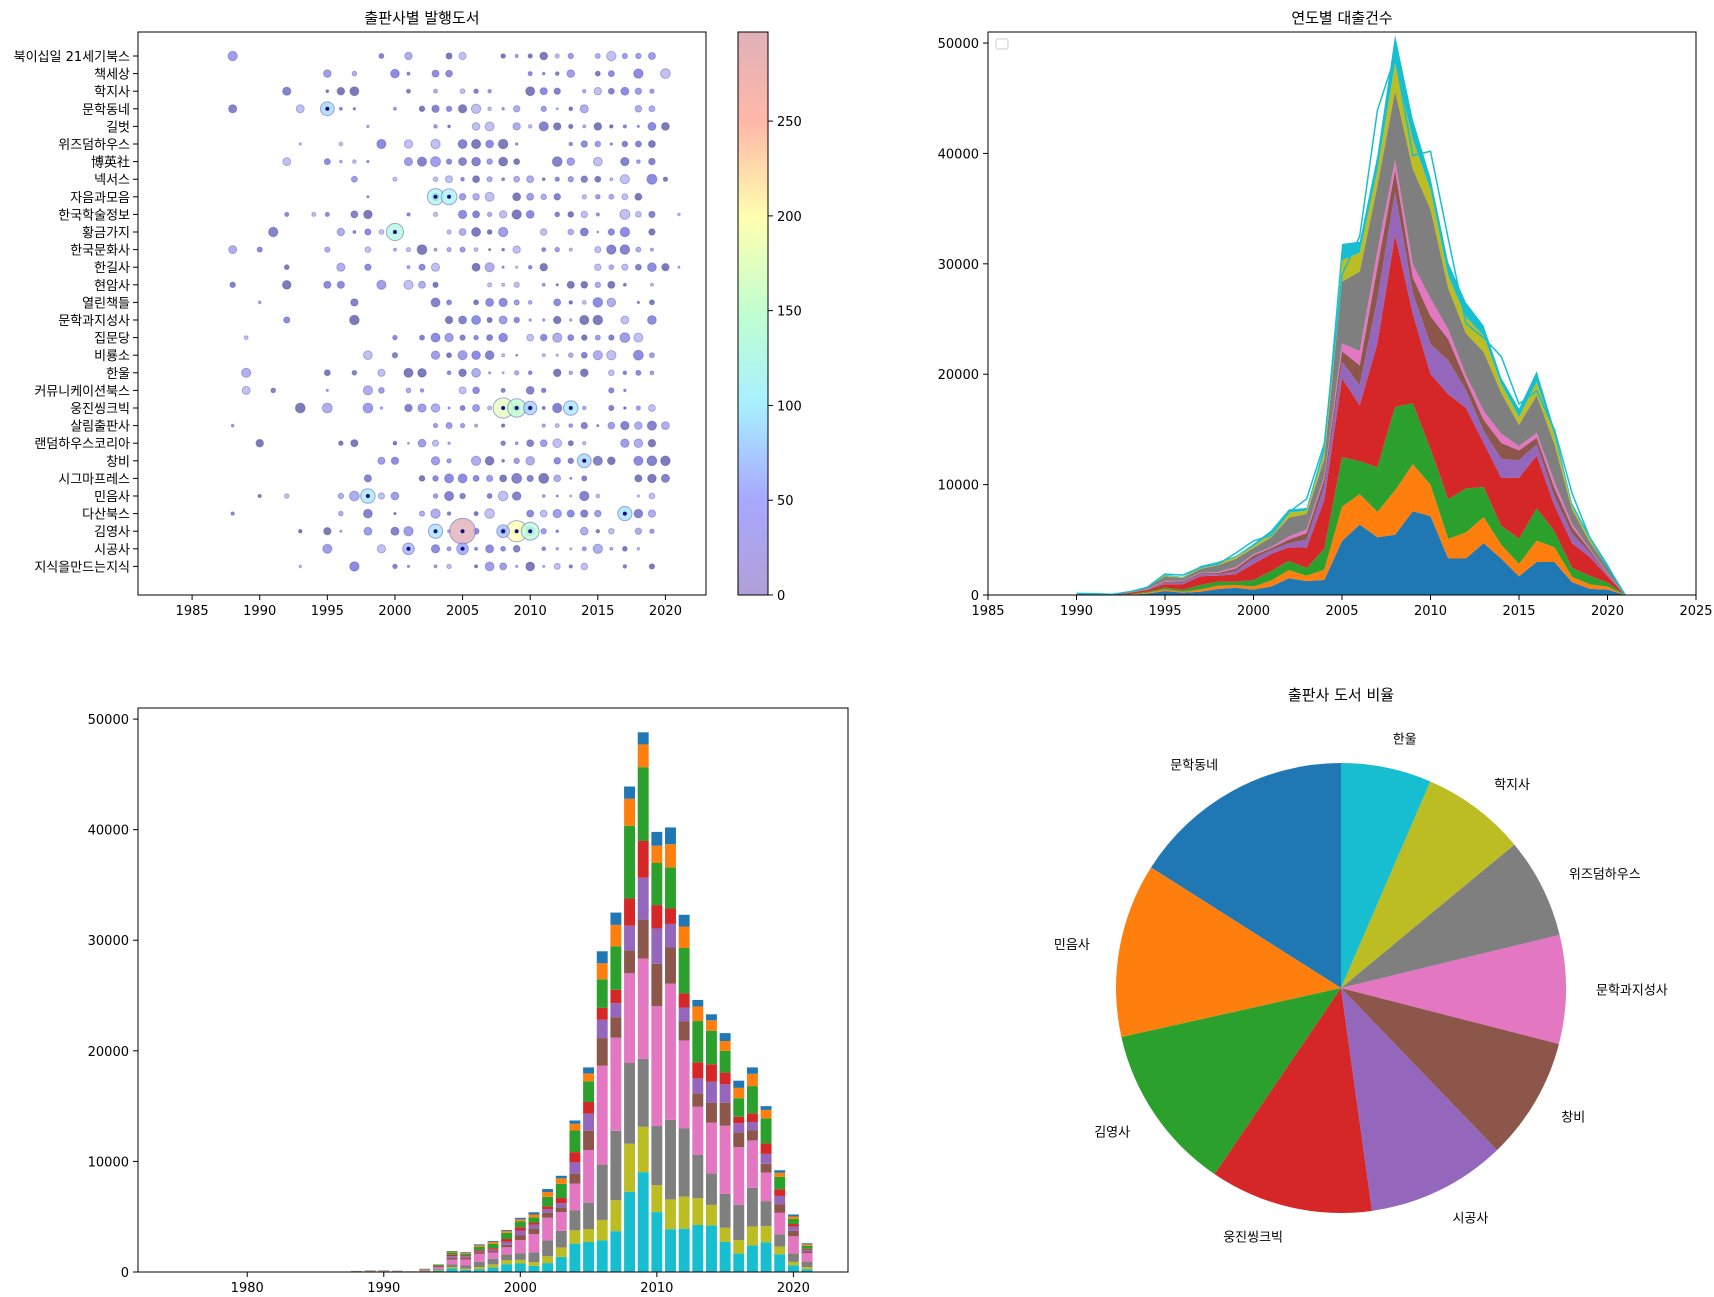  Describe the element at coordinates (1470, 1218) in the screenshot. I see `pie-label: 시공사` at that location.